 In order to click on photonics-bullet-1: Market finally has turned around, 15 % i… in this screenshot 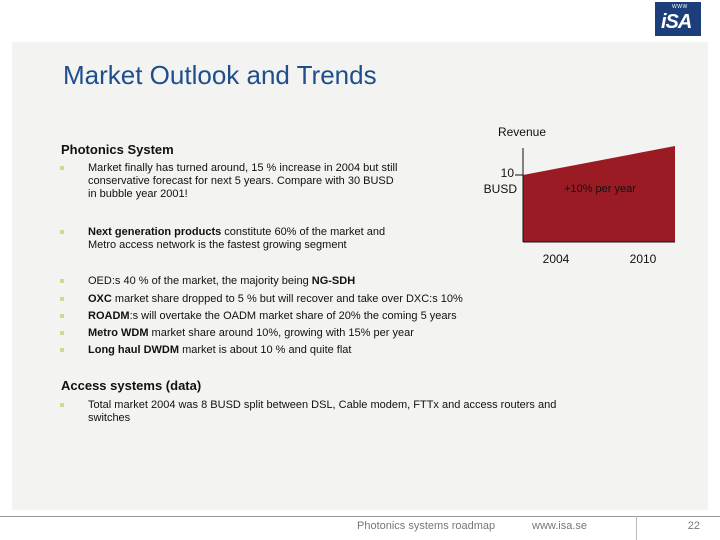, I will do `click(243, 181)`.